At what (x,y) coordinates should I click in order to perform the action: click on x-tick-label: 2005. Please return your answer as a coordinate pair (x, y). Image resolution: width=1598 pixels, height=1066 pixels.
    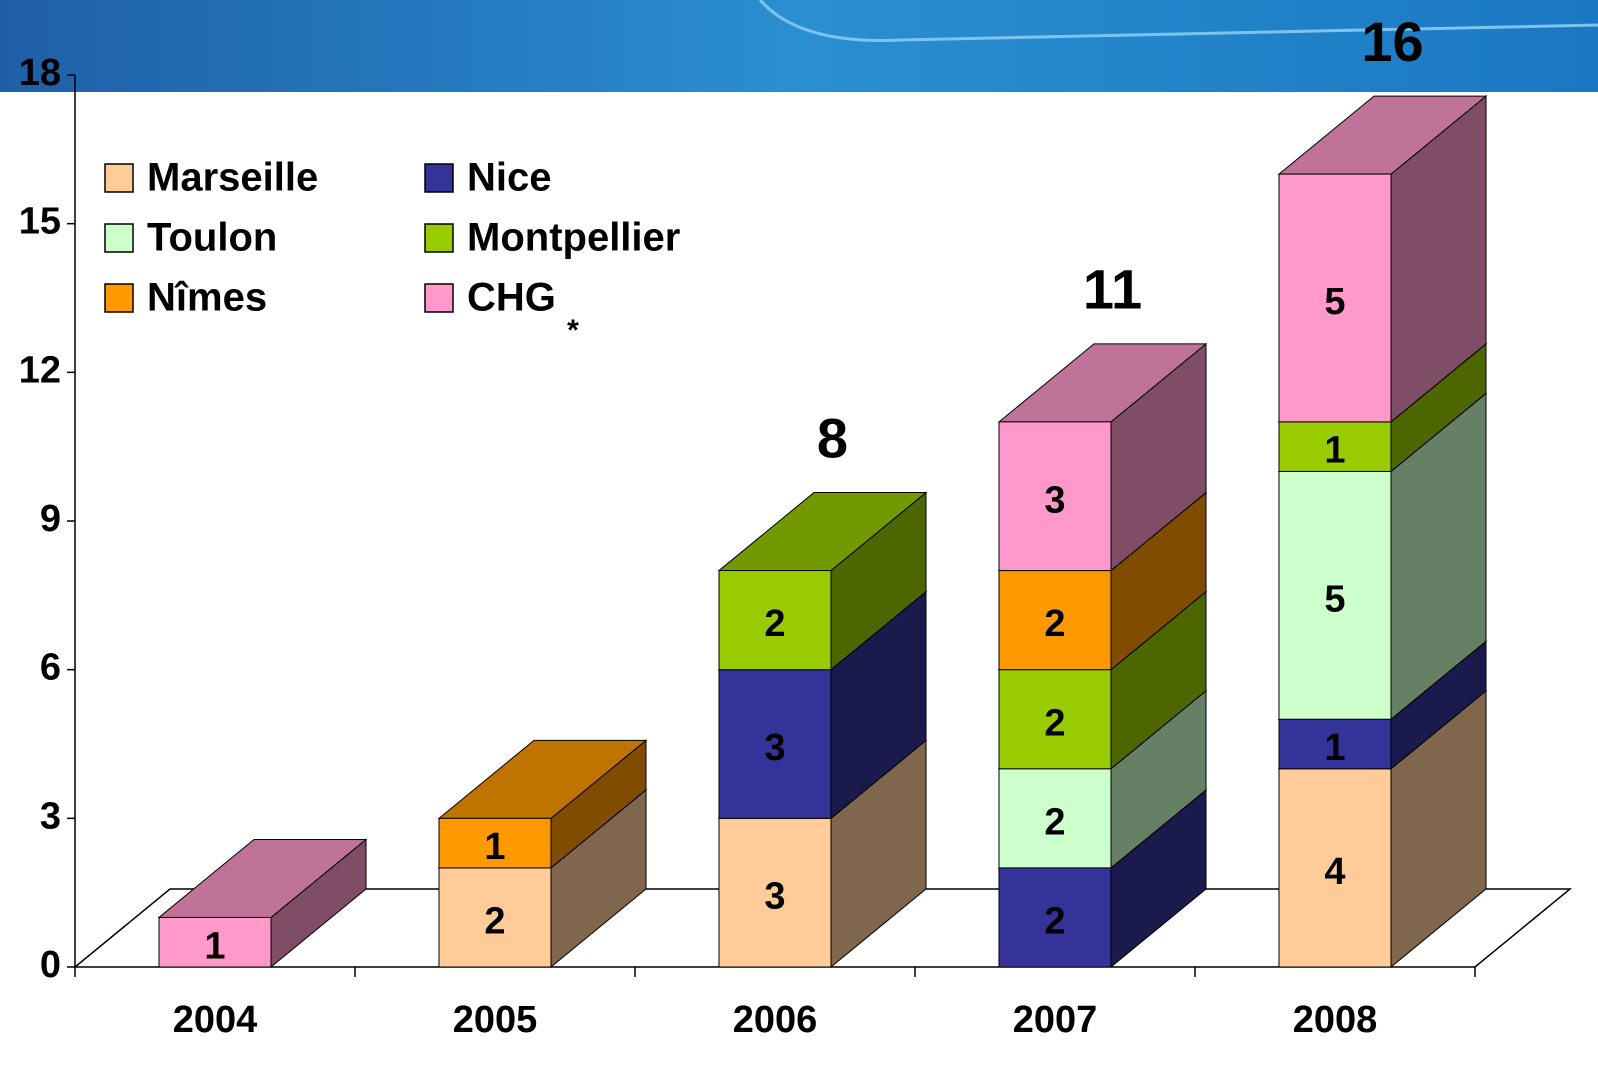
    Looking at the image, I should click on (495, 1020).